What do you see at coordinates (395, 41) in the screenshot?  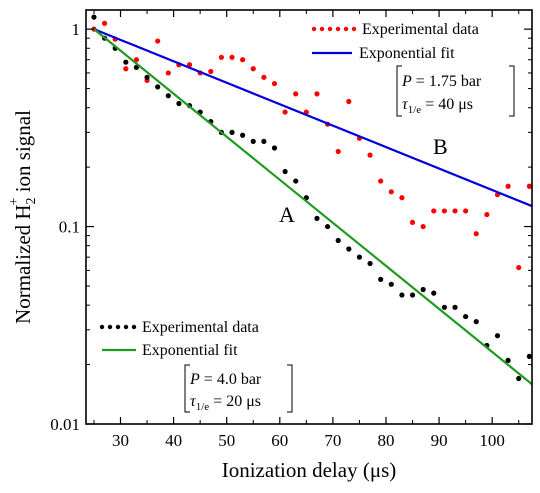 I see `legend-B: Experimental data Exponential fit` at bounding box center [395, 41].